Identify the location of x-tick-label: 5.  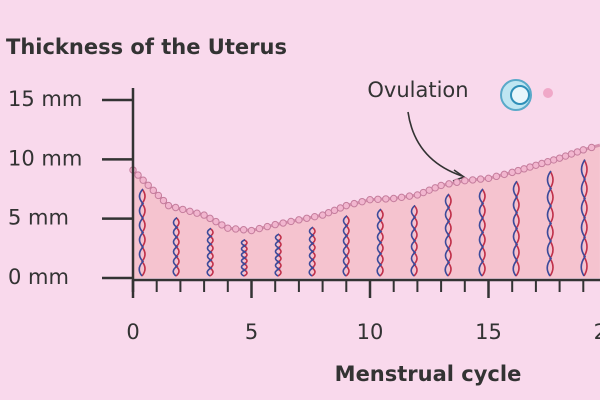
(251, 332).